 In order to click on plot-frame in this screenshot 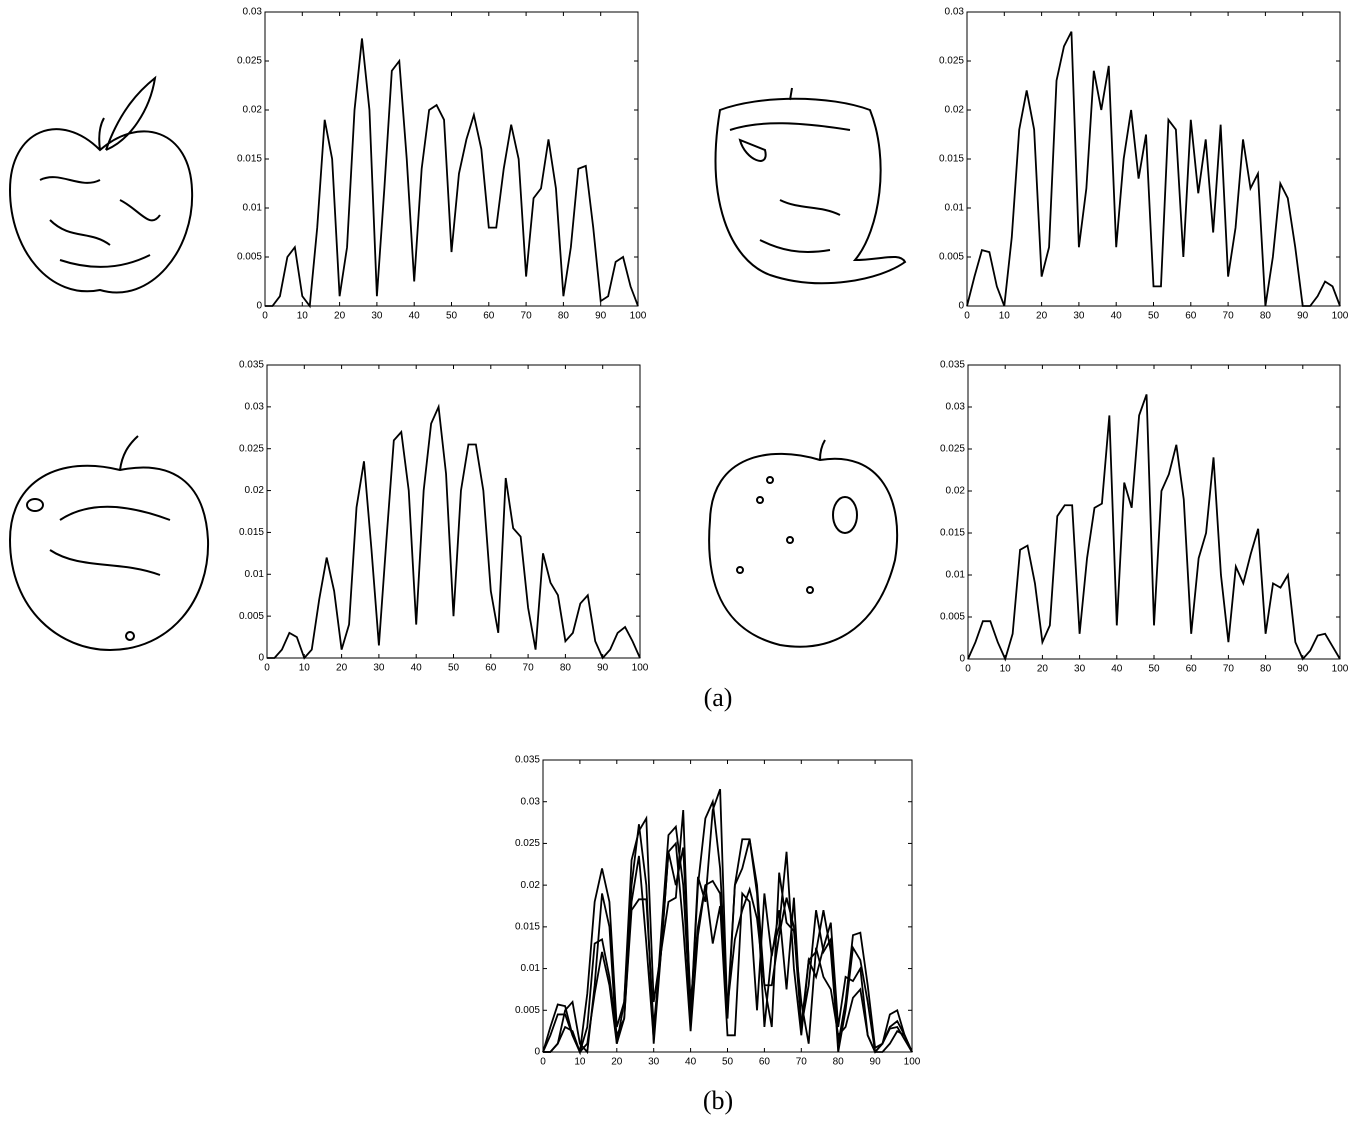, I will do `click(451, 159)`.